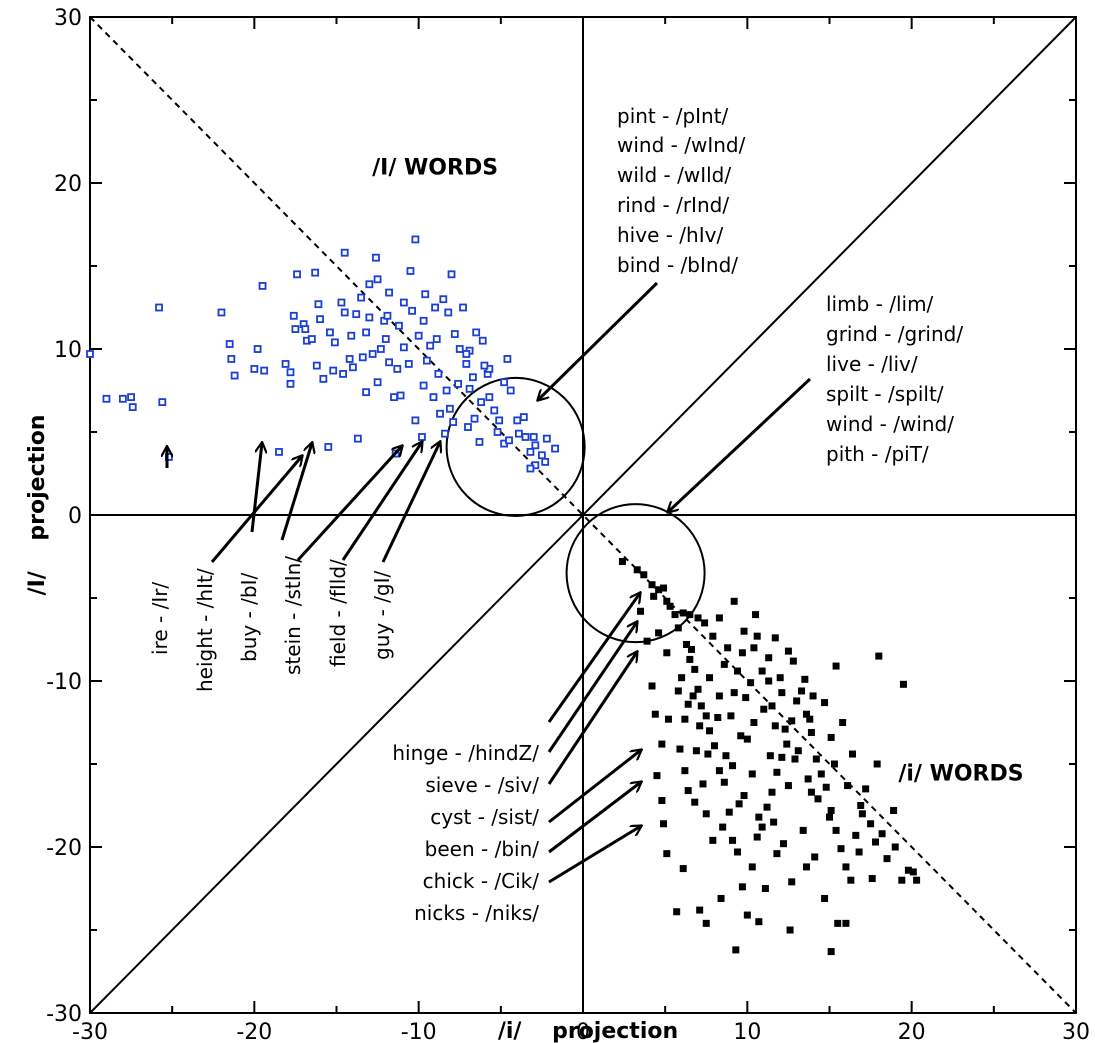  Describe the element at coordinates (64, 682) in the screenshot. I see `y-tick-label: -10` at that location.